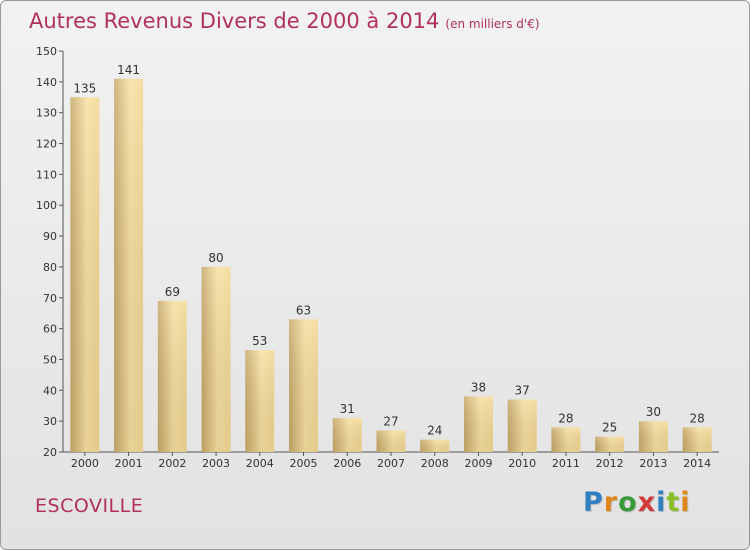  I want to click on logo-letter-1: r, so click(611, 502).